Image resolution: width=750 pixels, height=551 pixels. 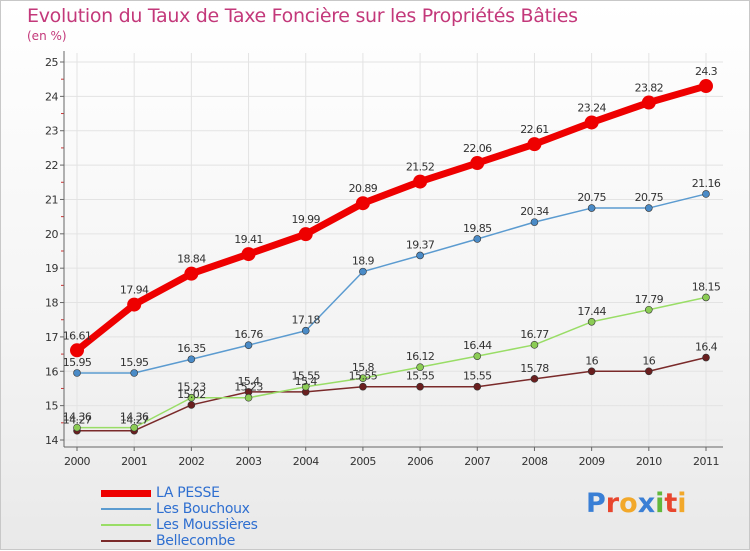 I want to click on legend-label: Bellecombe, so click(x=196, y=541).